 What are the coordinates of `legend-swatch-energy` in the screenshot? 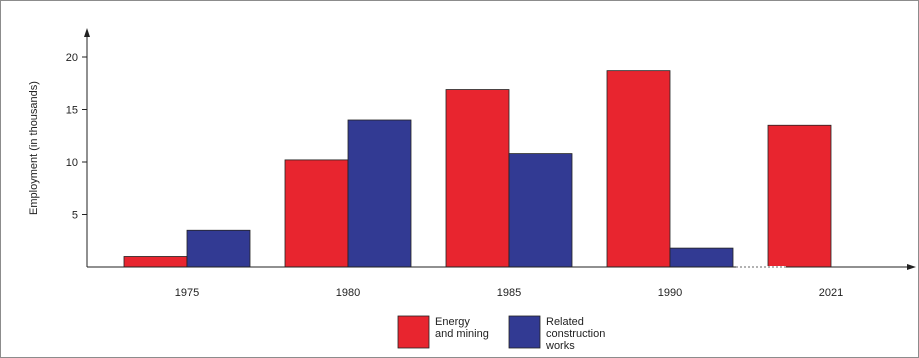 It's located at (413, 332).